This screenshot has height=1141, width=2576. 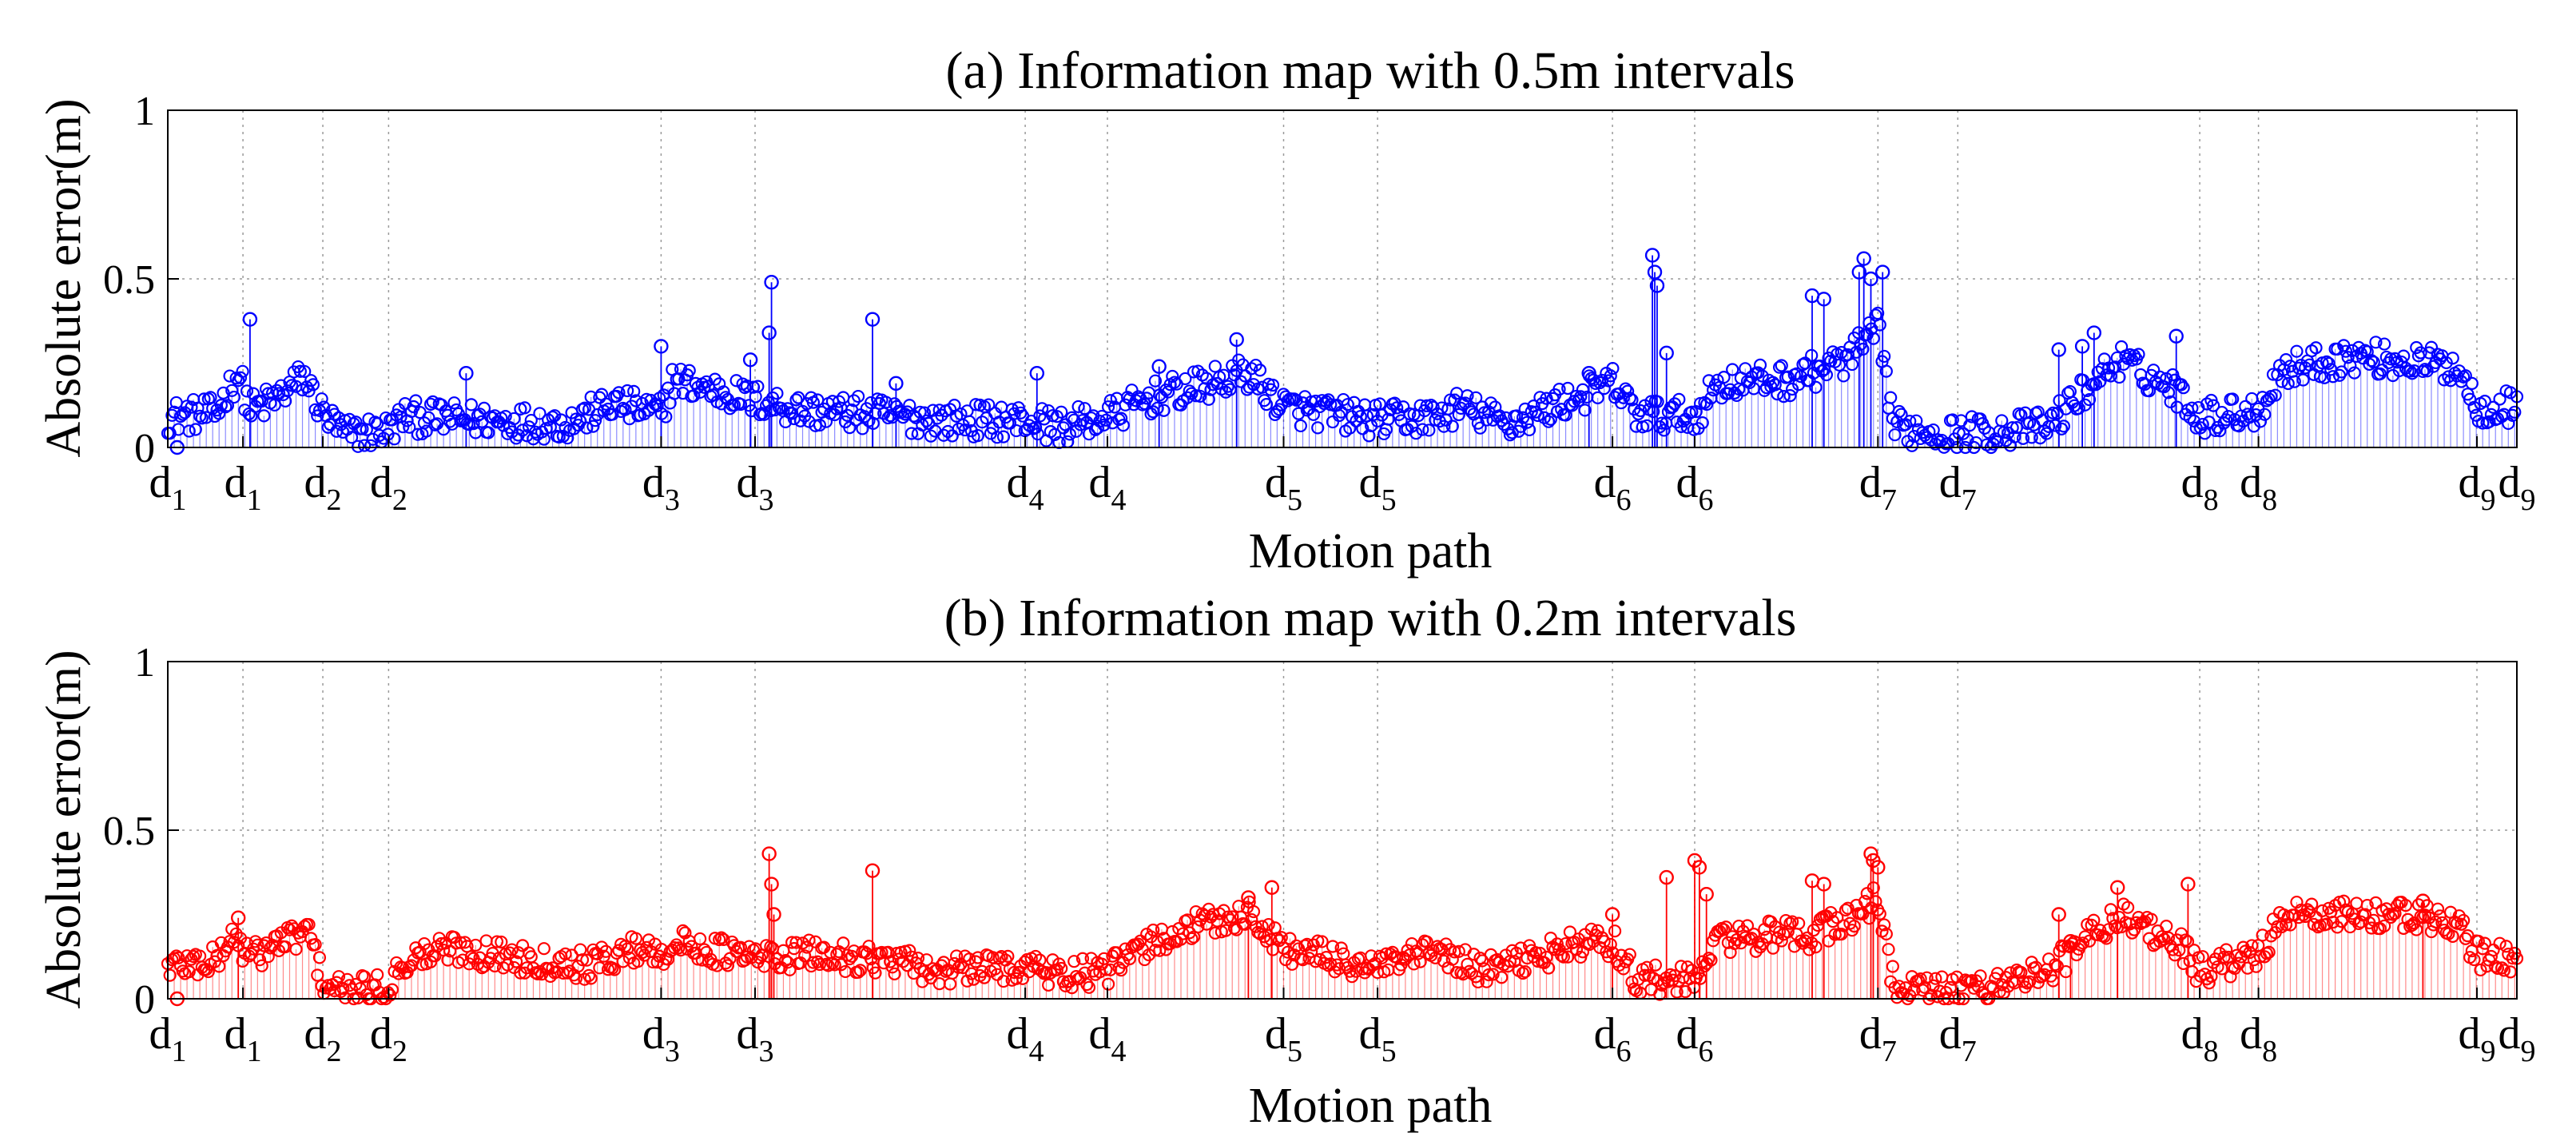 I want to click on y-ticks: 00.51, so click(x=141, y=280).